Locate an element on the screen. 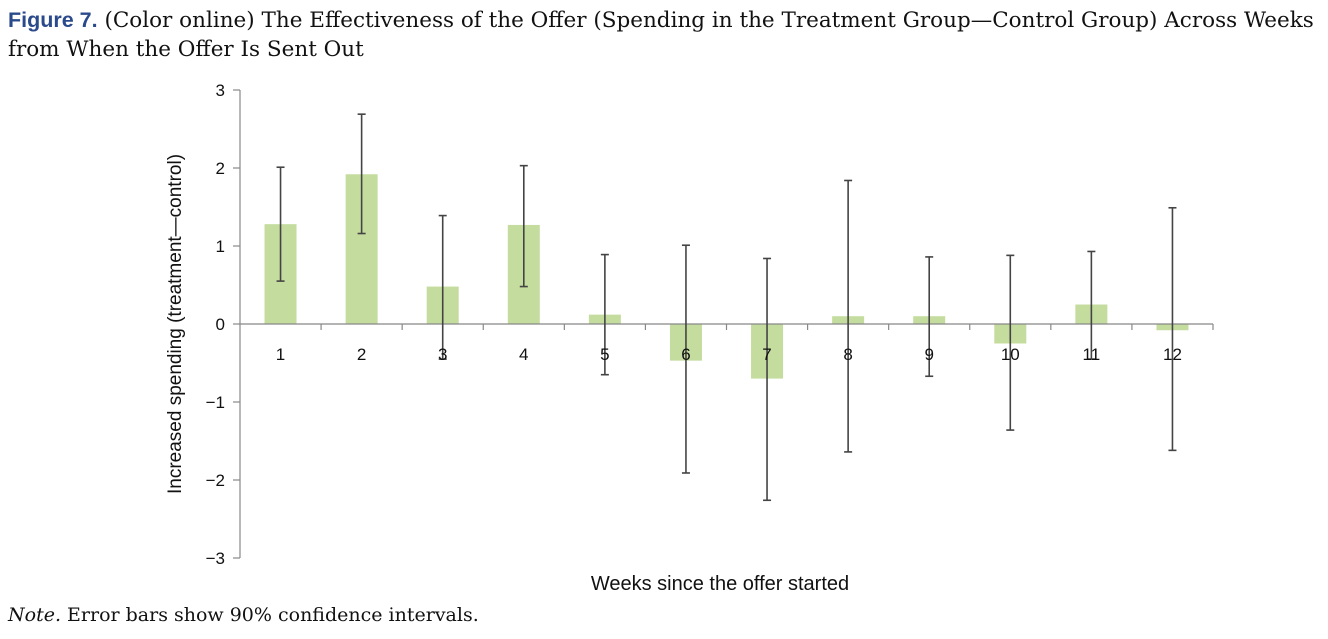 This screenshot has width=1328, height=639. figure-label: Figure 7. is located at coordinates (53, 20).